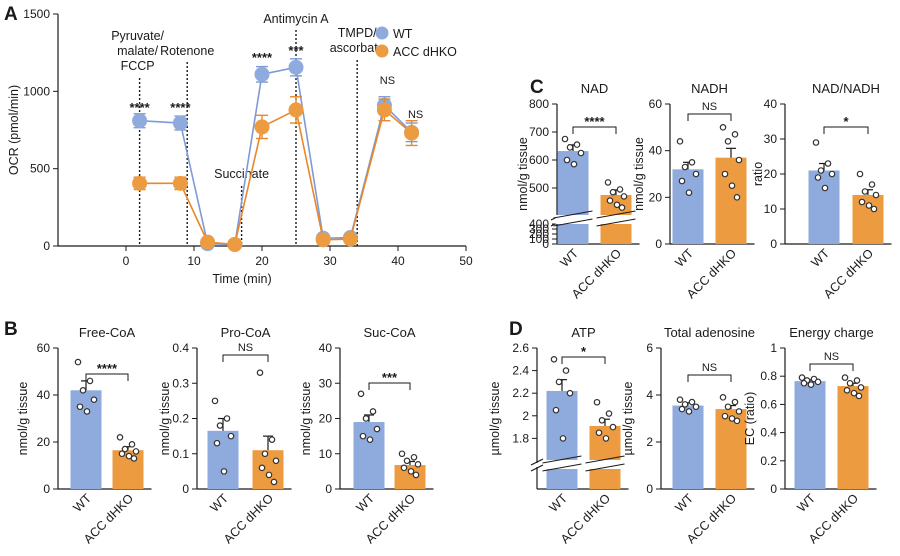  I want to click on panel-a-letter: A, so click(11, 14).